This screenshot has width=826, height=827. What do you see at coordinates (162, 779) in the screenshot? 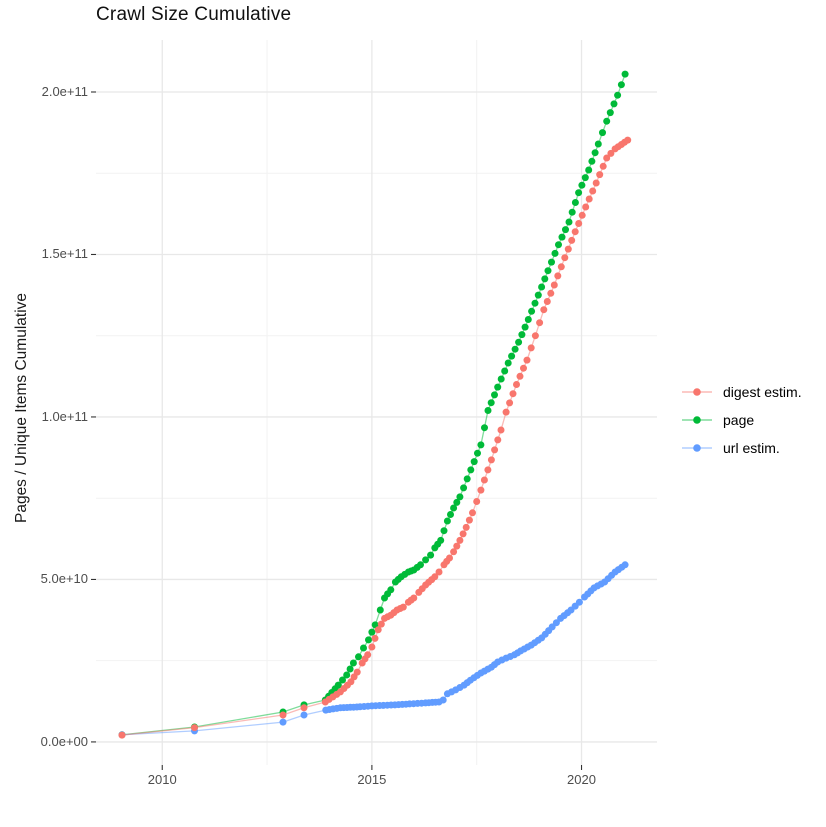
I see `x-tick-label: 2010` at bounding box center [162, 779].